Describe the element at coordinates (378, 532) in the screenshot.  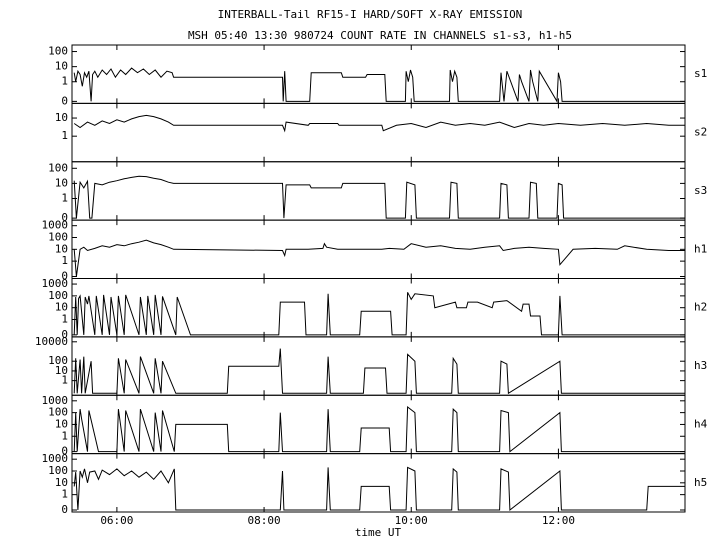
I see `x-axis-label: time UT` at that location.